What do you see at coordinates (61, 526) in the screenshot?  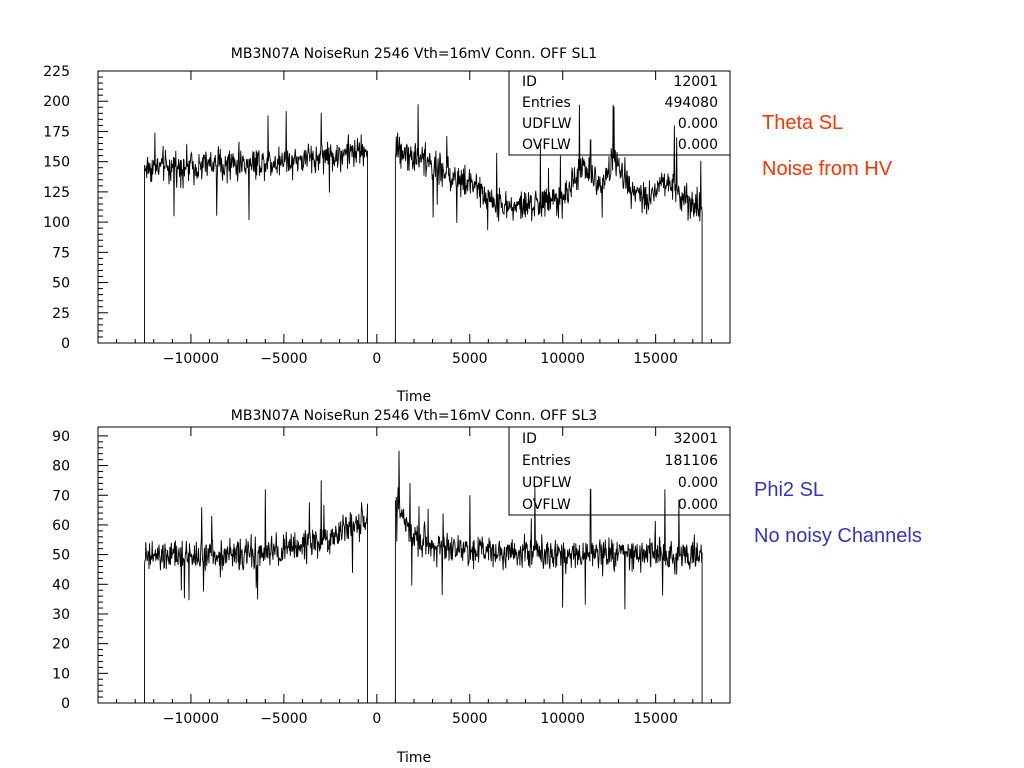 I see `y-tick-label: 60` at bounding box center [61, 526].